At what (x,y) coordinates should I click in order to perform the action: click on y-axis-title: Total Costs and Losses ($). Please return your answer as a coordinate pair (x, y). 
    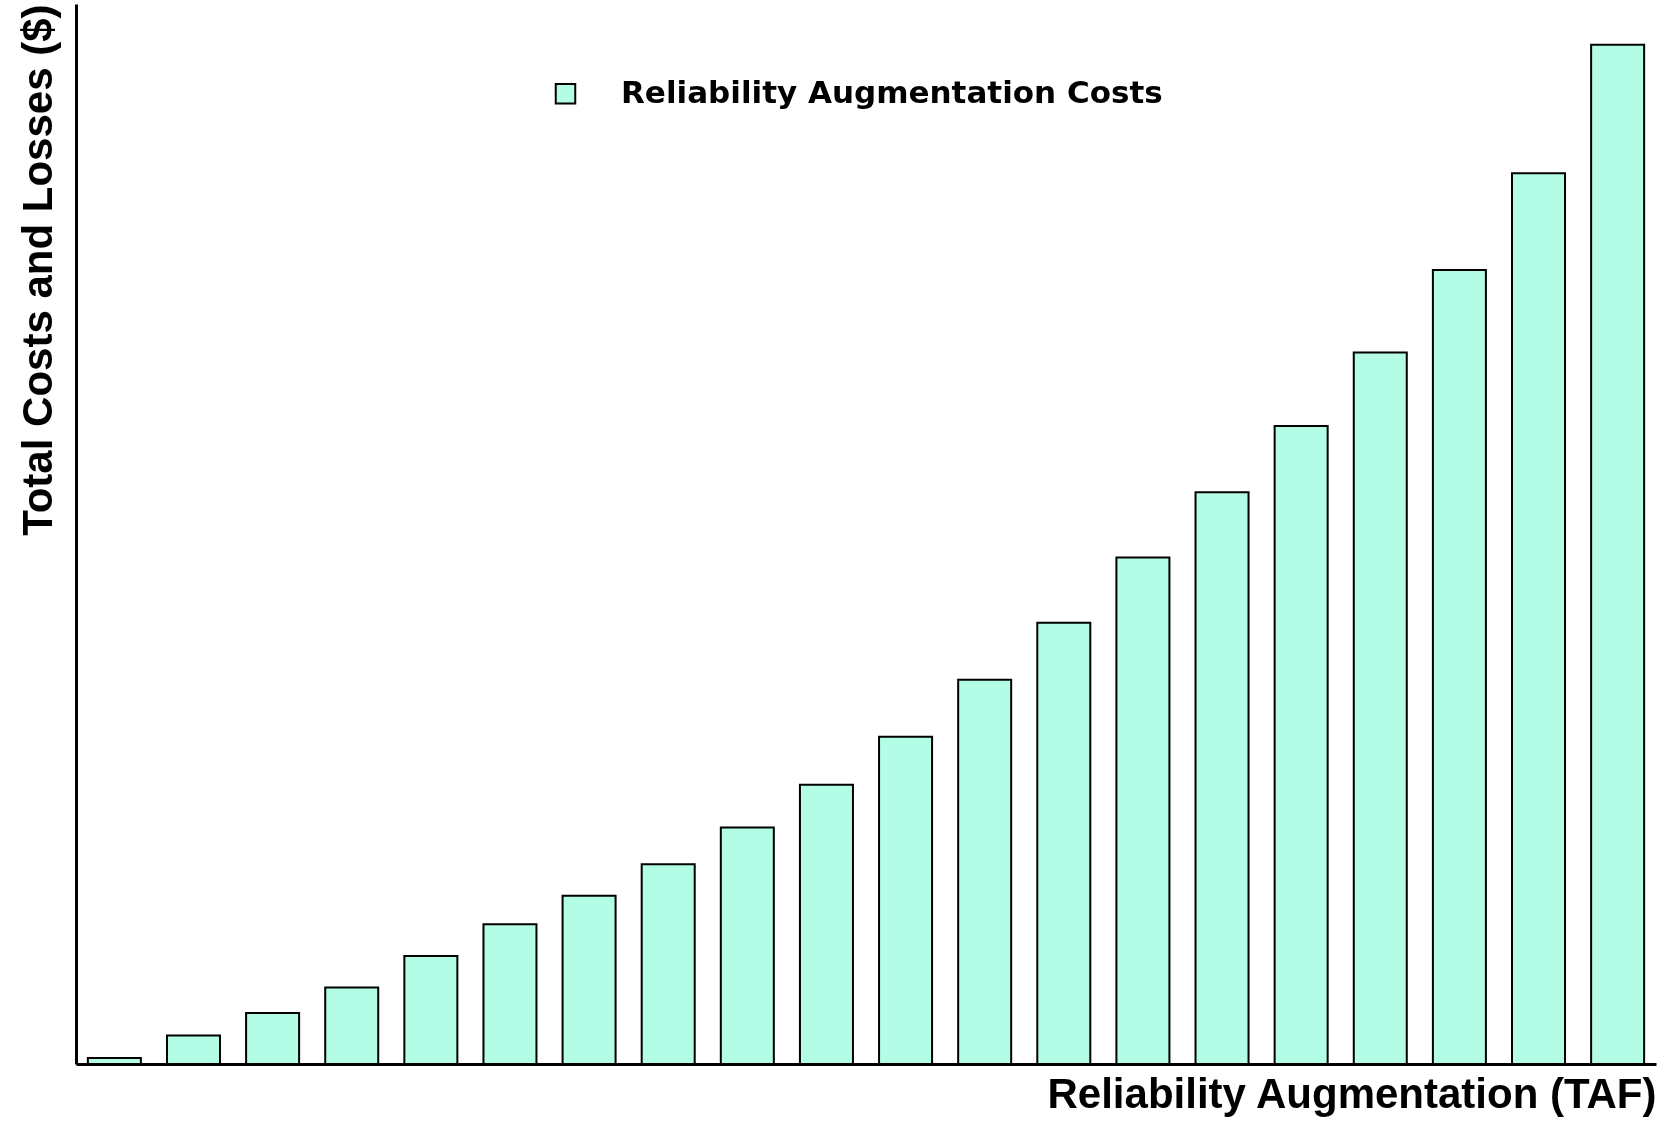
    Looking at the image, I should click on (37, 270).